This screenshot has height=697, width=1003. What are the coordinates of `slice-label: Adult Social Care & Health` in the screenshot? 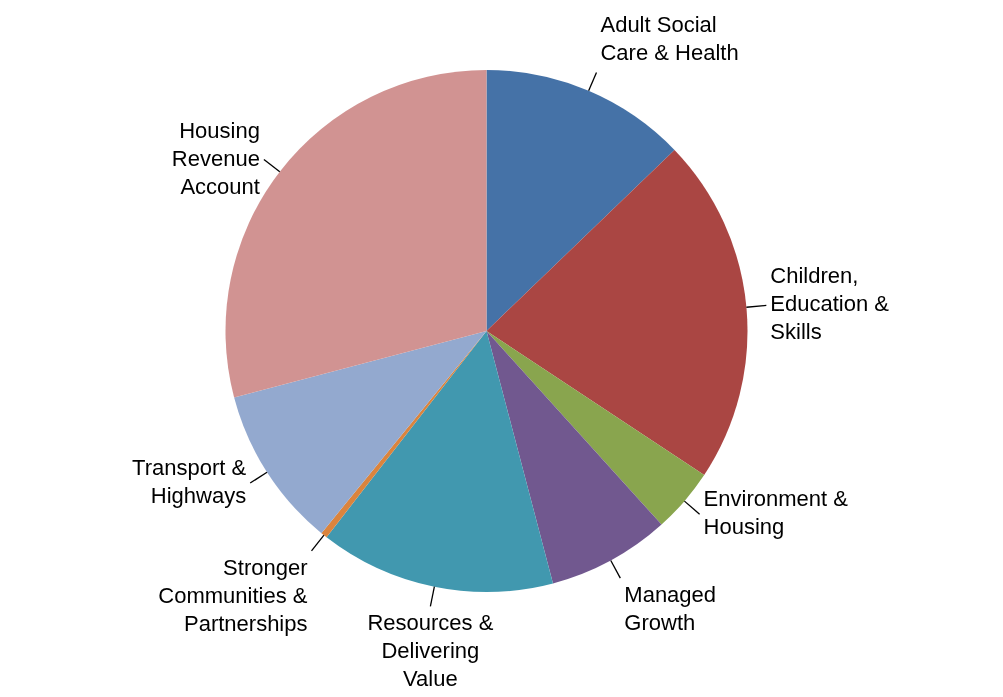 It's located at (669, 39).